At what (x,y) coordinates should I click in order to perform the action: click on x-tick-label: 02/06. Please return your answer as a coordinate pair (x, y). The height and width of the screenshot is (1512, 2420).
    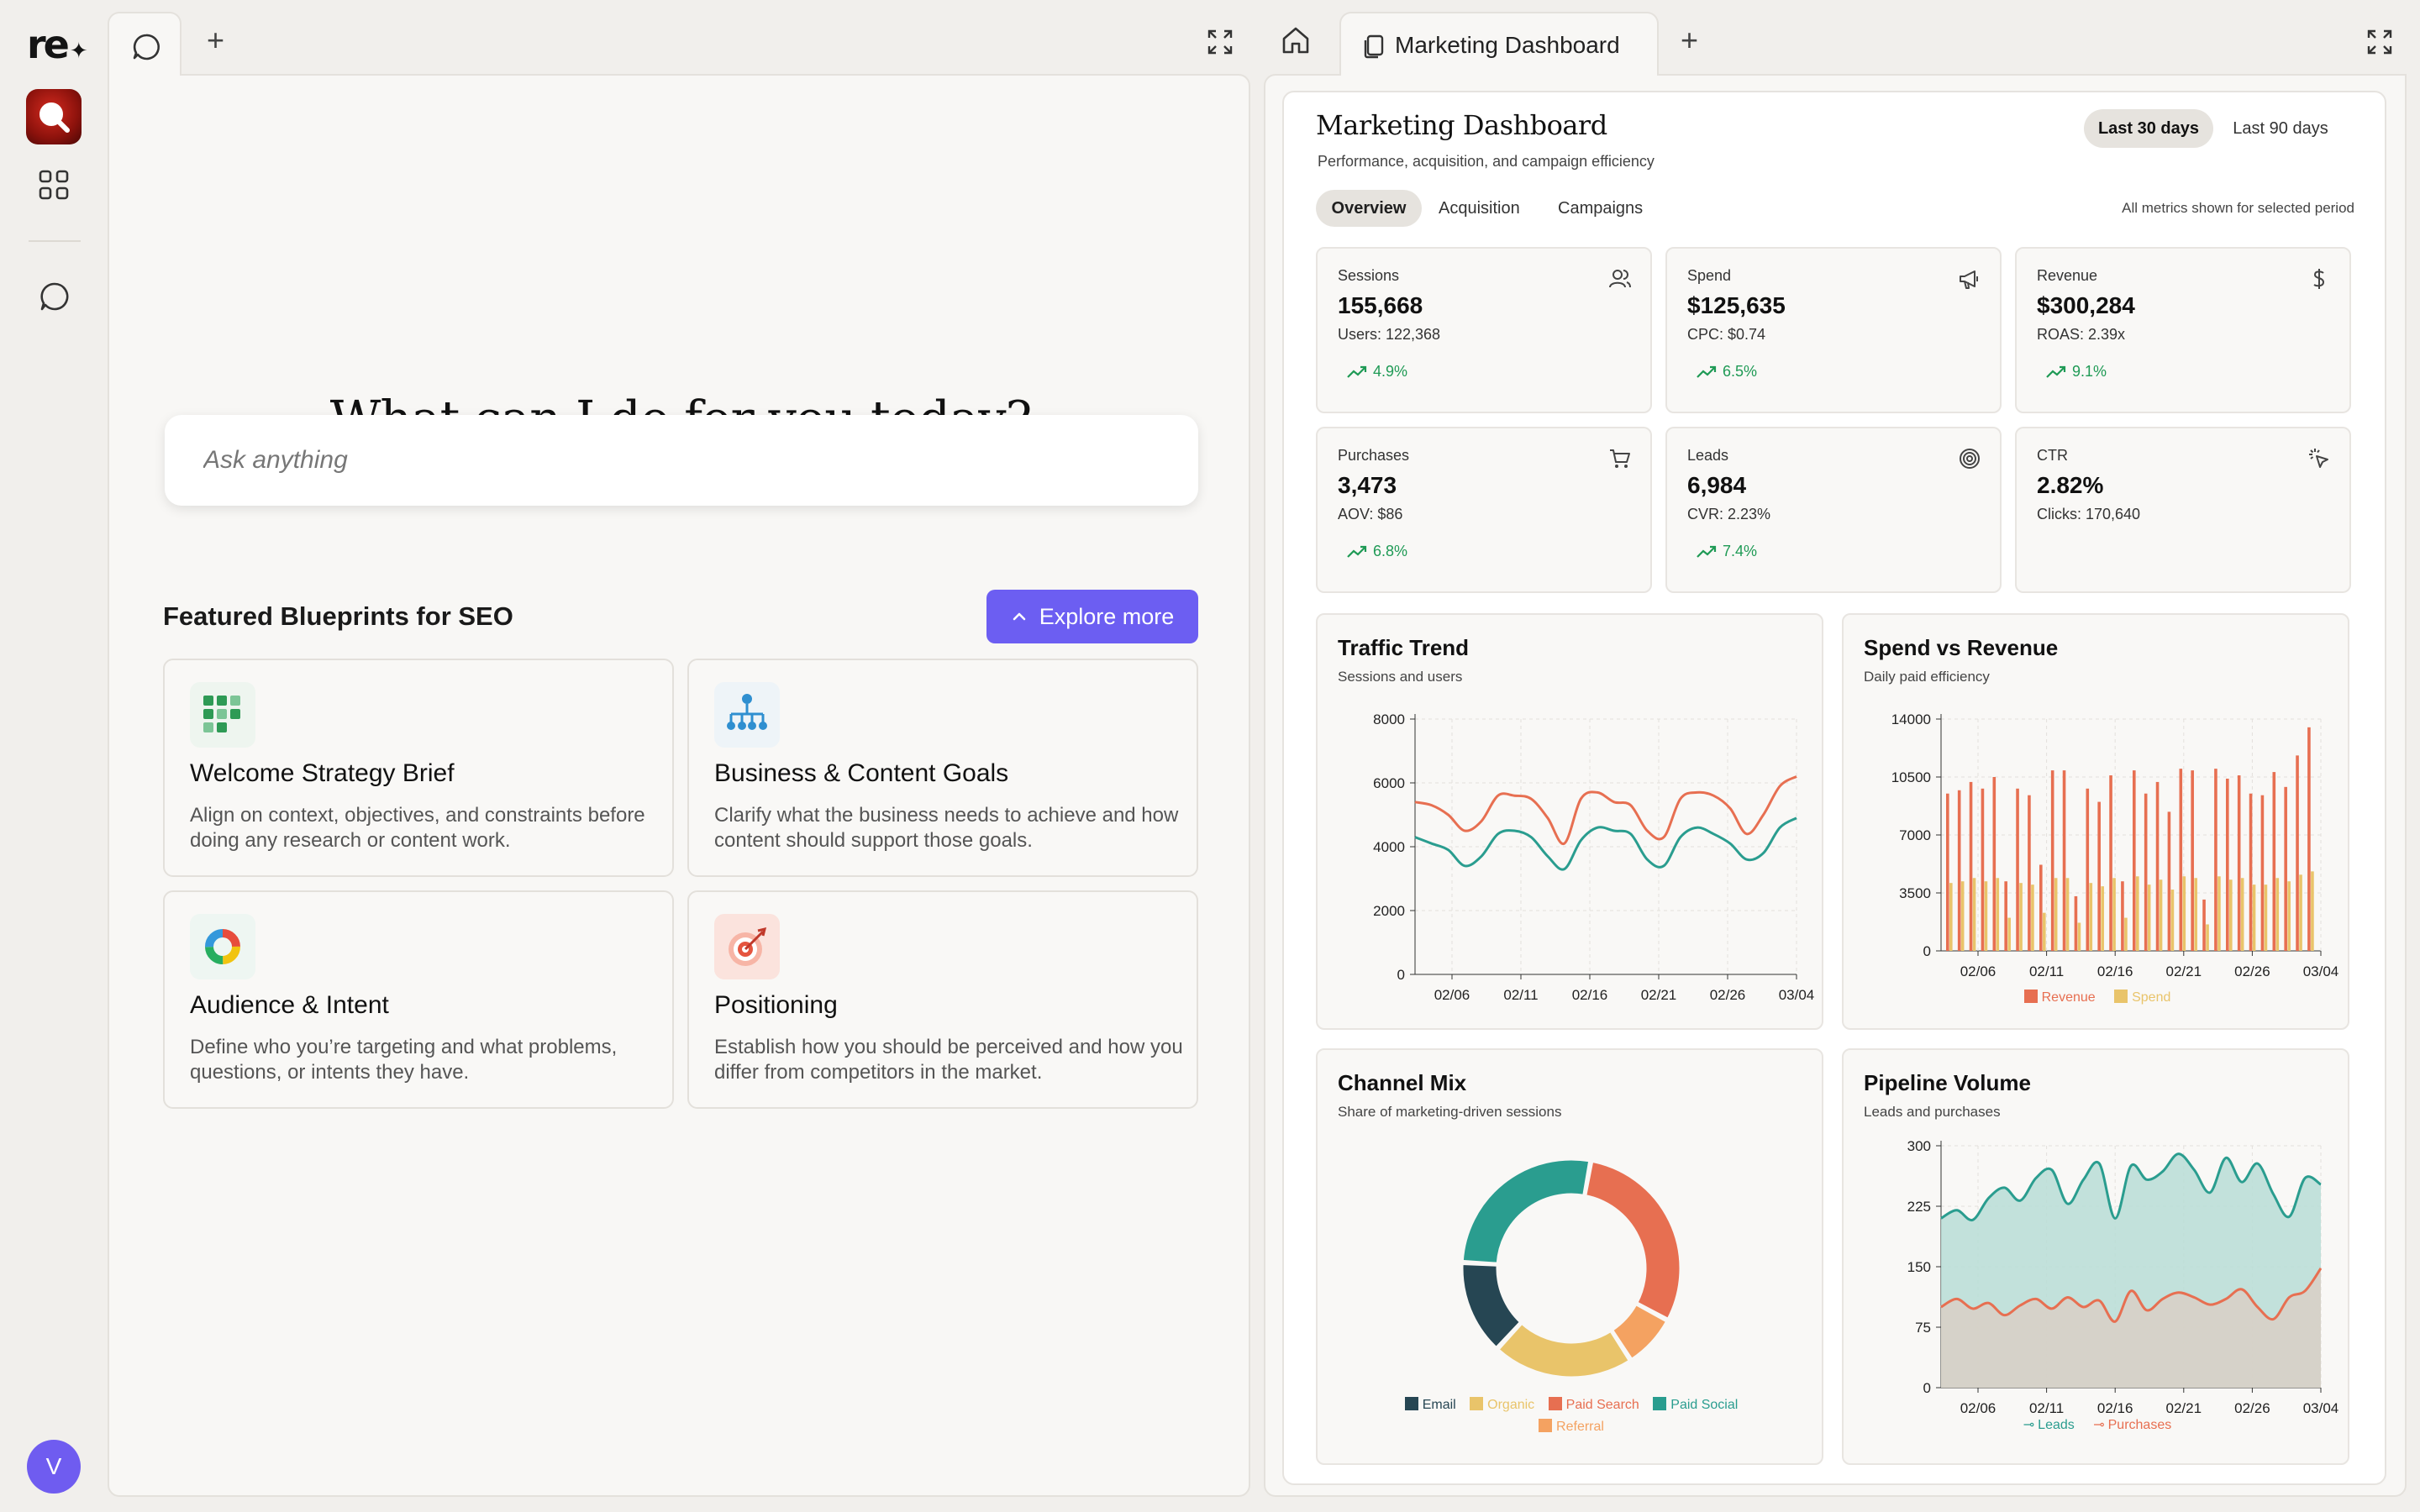
    Looking at the image, I should click on (1452, 995).